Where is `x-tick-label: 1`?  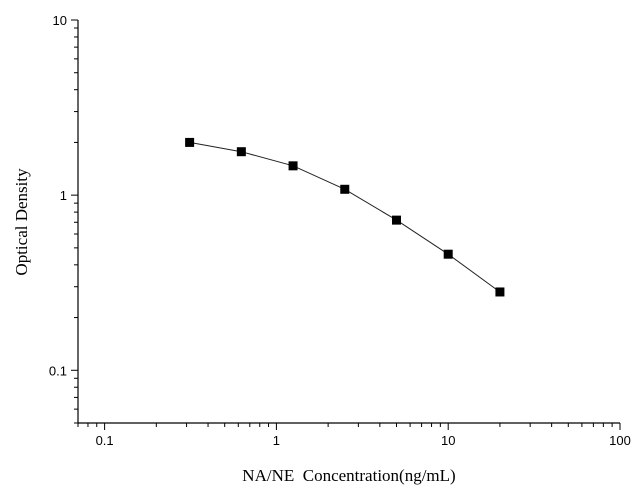
x-tick-label: 1 is located at coordinates (276, 440).